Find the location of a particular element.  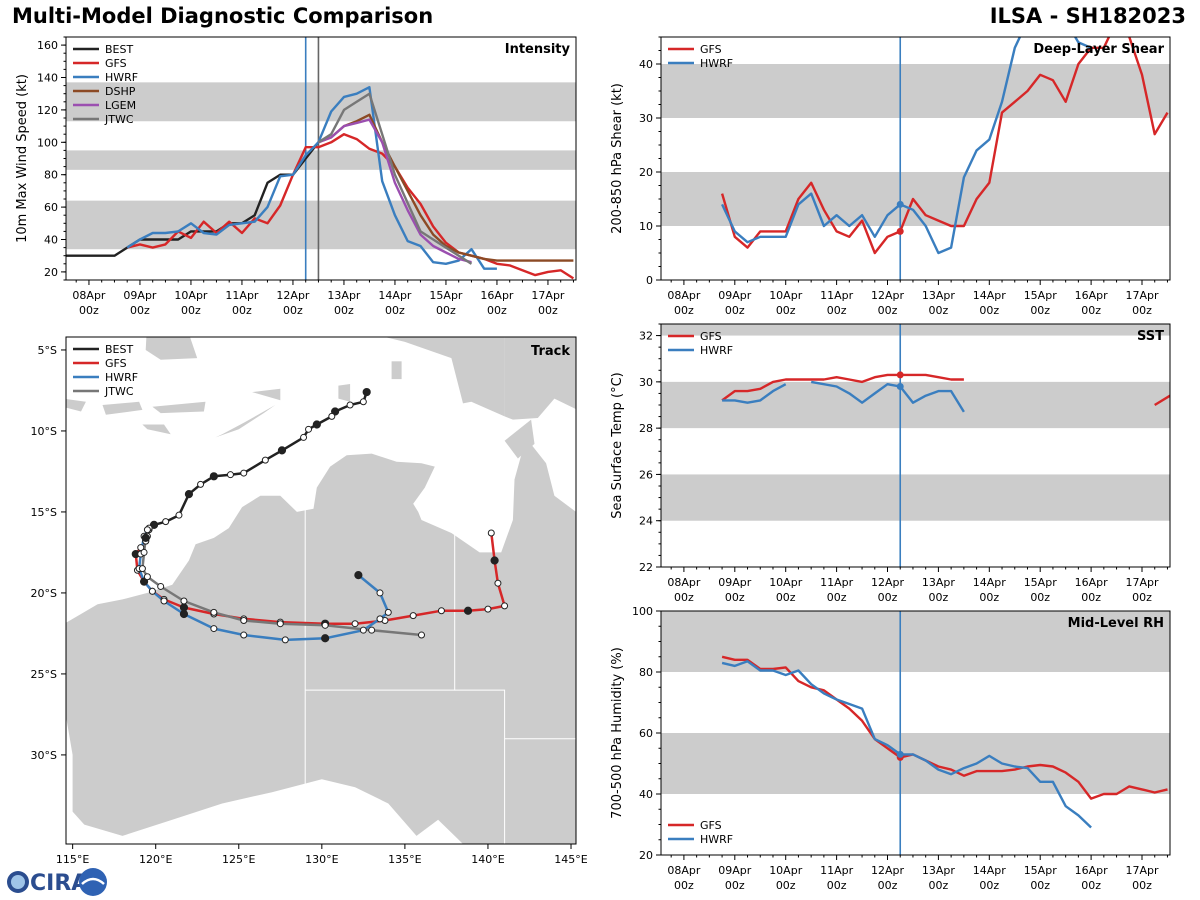

rh-xtick-label-hour-7: 00z is located at coordinates (1040, 885).